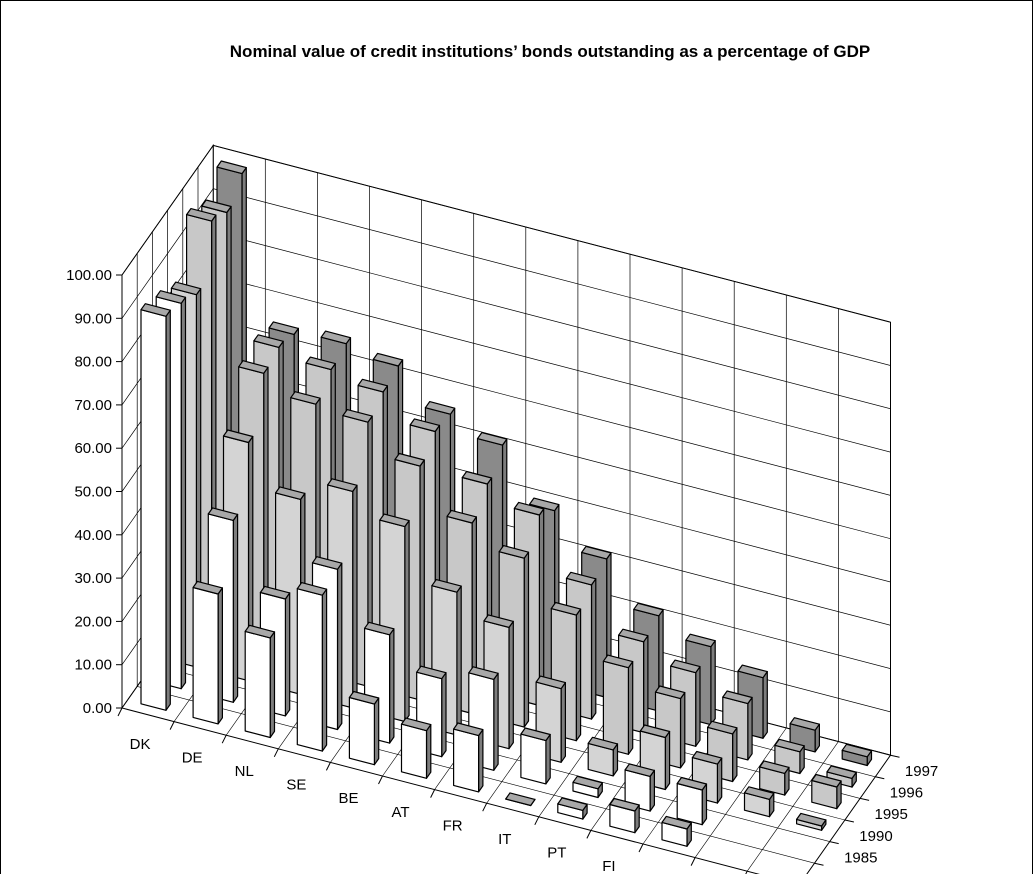  Describe the element at coordinates (608, 866) in the screenshot. I see `x-tick-label: FI` at that location.